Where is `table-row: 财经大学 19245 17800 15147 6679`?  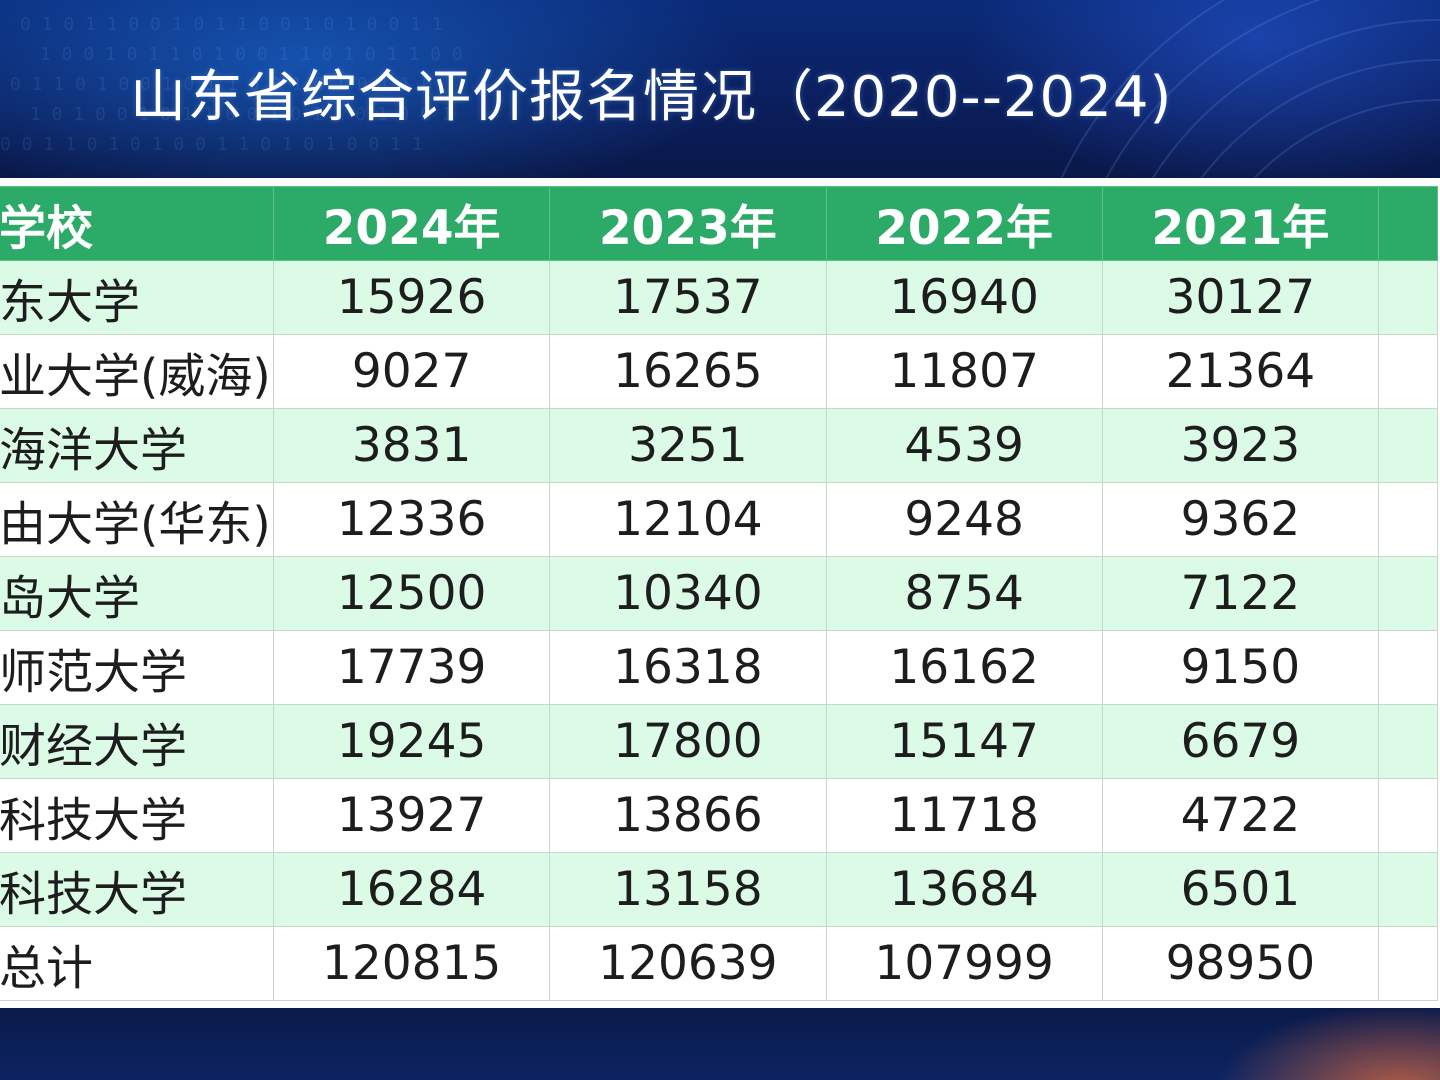 table-row: 财经大学 19245 17800 15147 6679 is located at coordinates (719, 741).